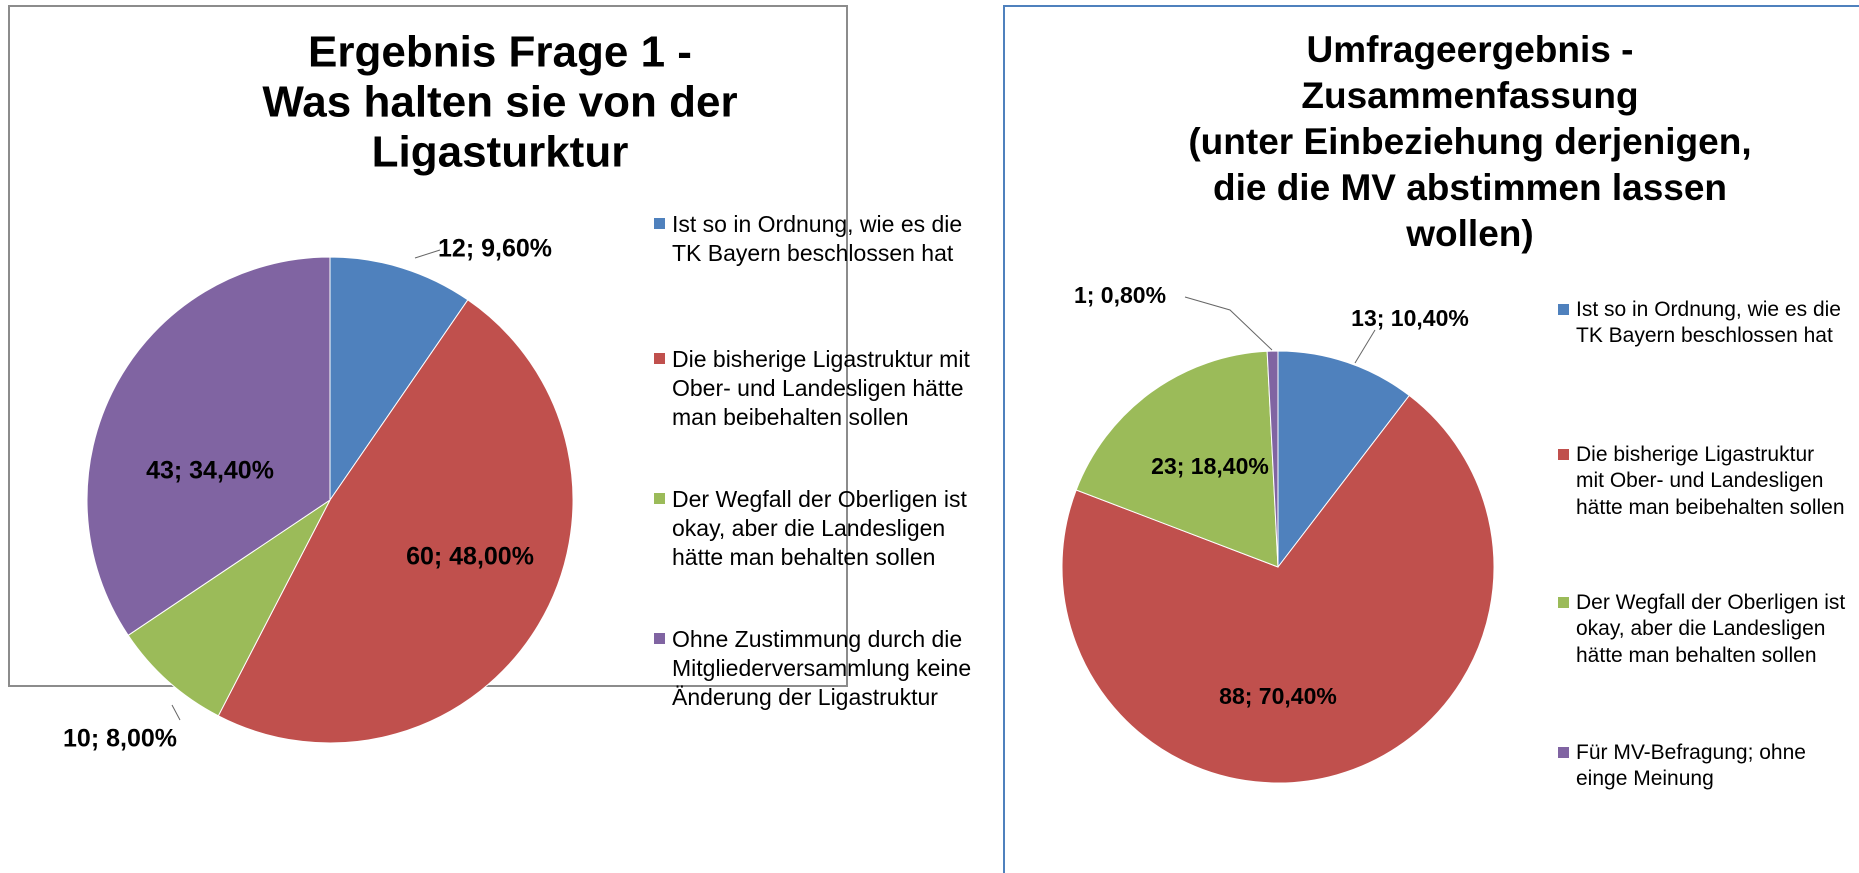  What do you see at coordinates (1691, 766) in the screenshot?
I see `legend-text: Für MV-Befragung; ohne einge Meinung` at bounding box center [1691, 766].